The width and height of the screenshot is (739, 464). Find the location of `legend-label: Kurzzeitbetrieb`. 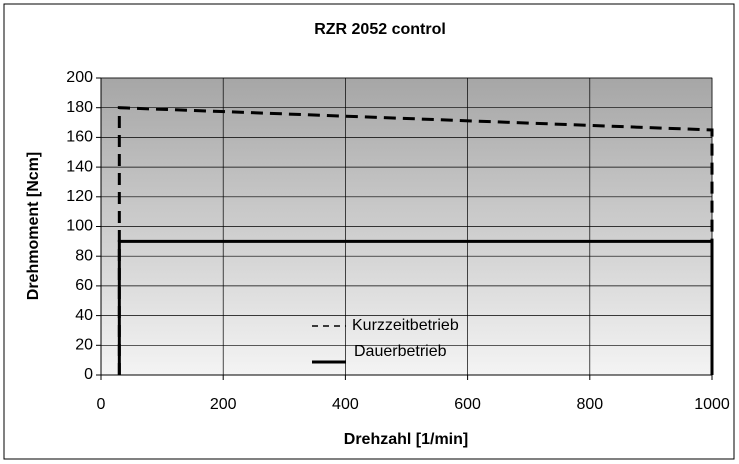

legend-label: Kurzzeitbetrieb is located at coordinates (405, 325).